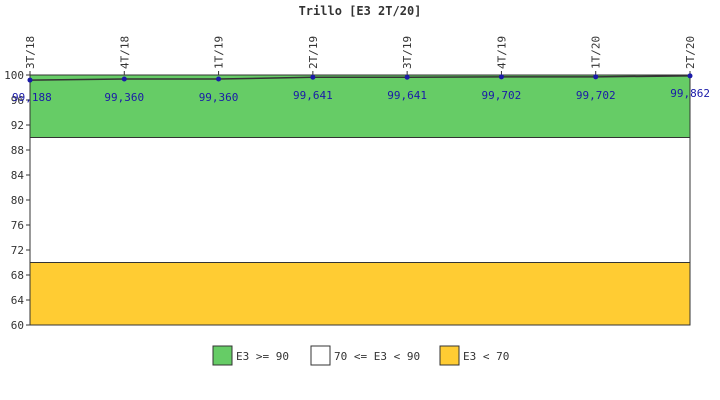 This screenshot has height=400, width=720. What do you see at coordinates (30, 52) in the screenshot?
I see `x-tick-label: 3T/18` at bounding box center [30, 52].